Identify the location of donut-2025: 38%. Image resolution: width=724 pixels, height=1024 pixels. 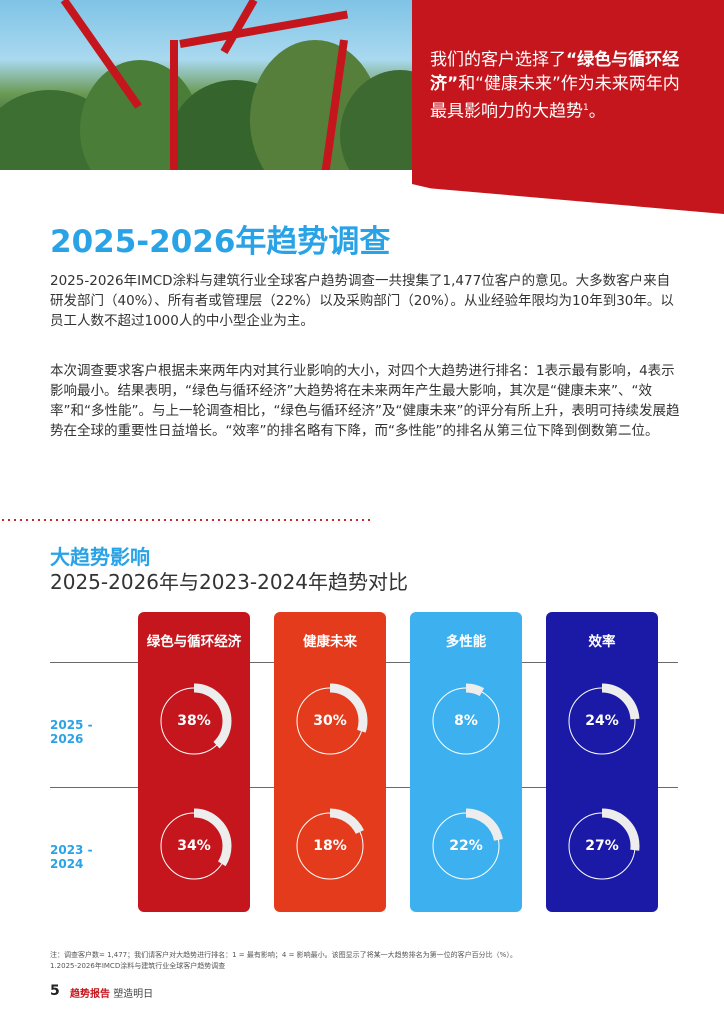
(194, 721).